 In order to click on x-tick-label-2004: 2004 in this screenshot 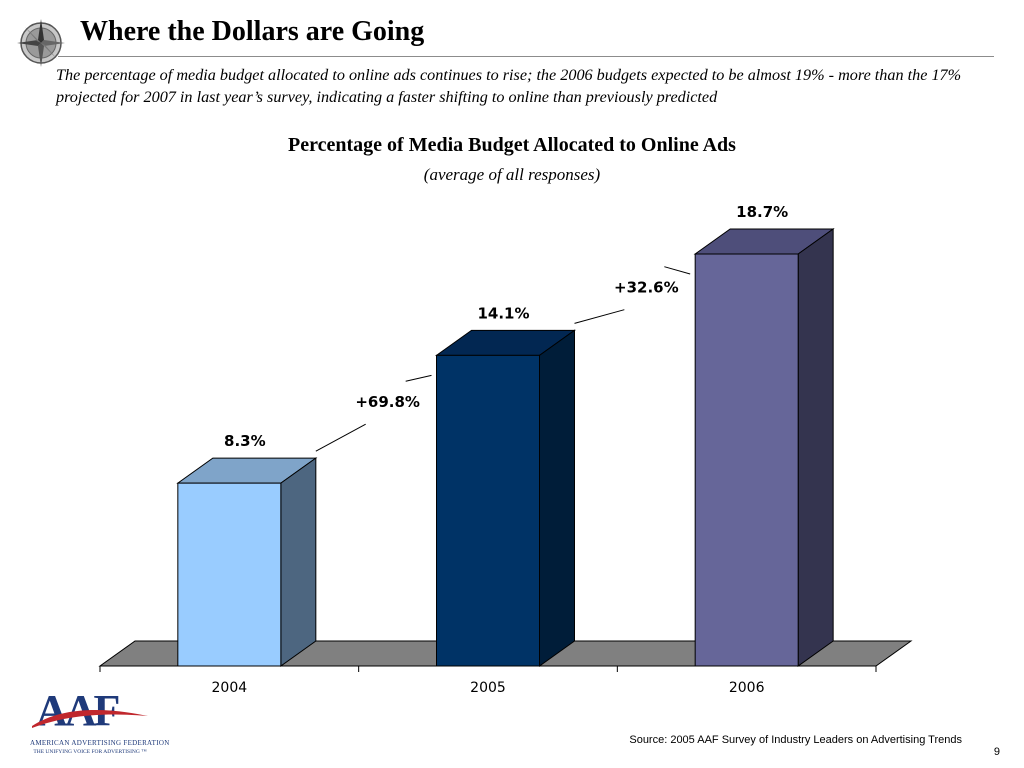, I will do `click(230, 688)`.